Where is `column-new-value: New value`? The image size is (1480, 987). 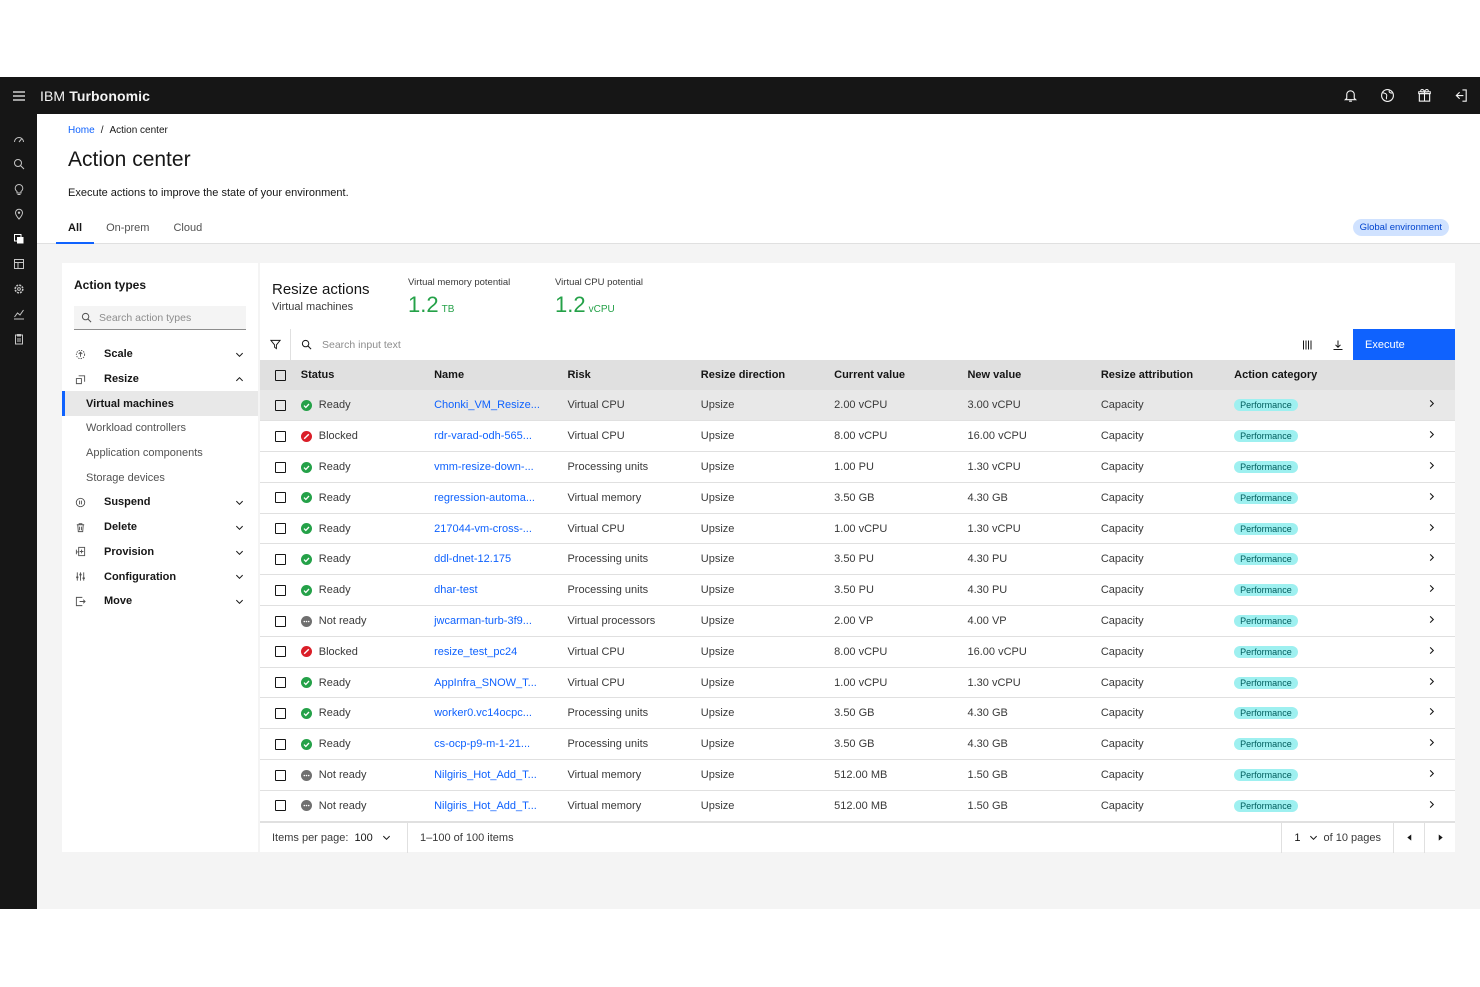
column-new-value: New value is located at coordinates (1024, 375).